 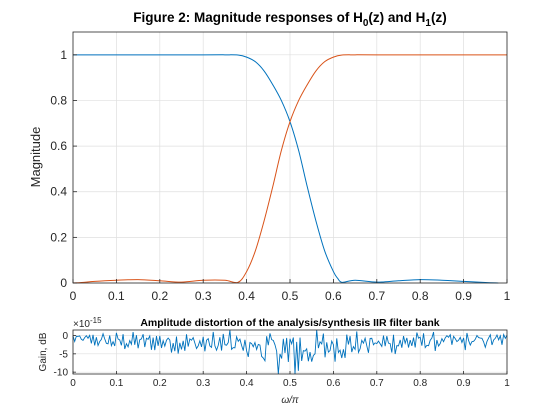 I want to click on magnitude-y-tick-label: 0.2, so click(x=58, y=237).